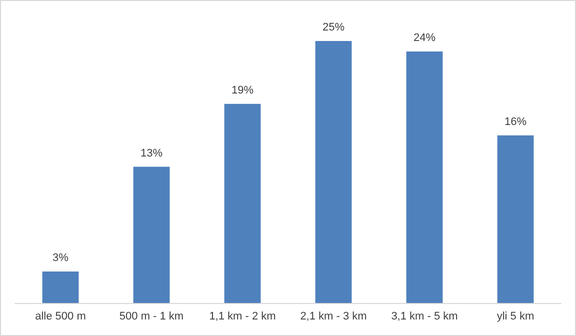  Describe the element at coordinates (151, 316) in the screenshot. I see `x-tick-label: 500 m - 1 km` at that location.